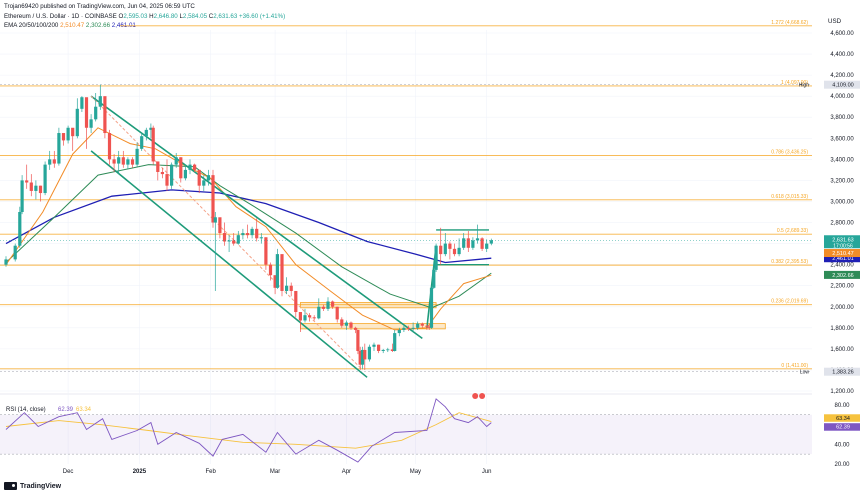  I want to click on fib-label-6: 0.236 (2,019.69), so click(789, 302).